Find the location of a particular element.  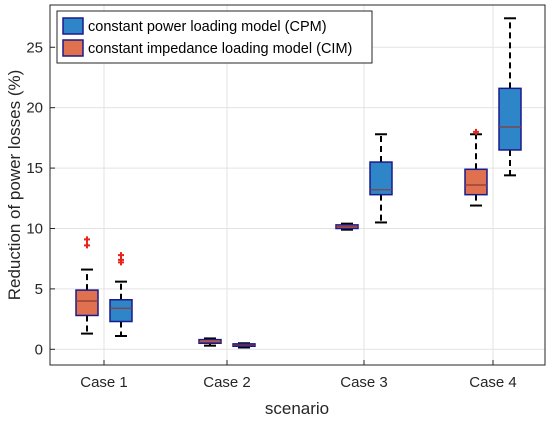

legend-box is located at coordinates (214, 37).